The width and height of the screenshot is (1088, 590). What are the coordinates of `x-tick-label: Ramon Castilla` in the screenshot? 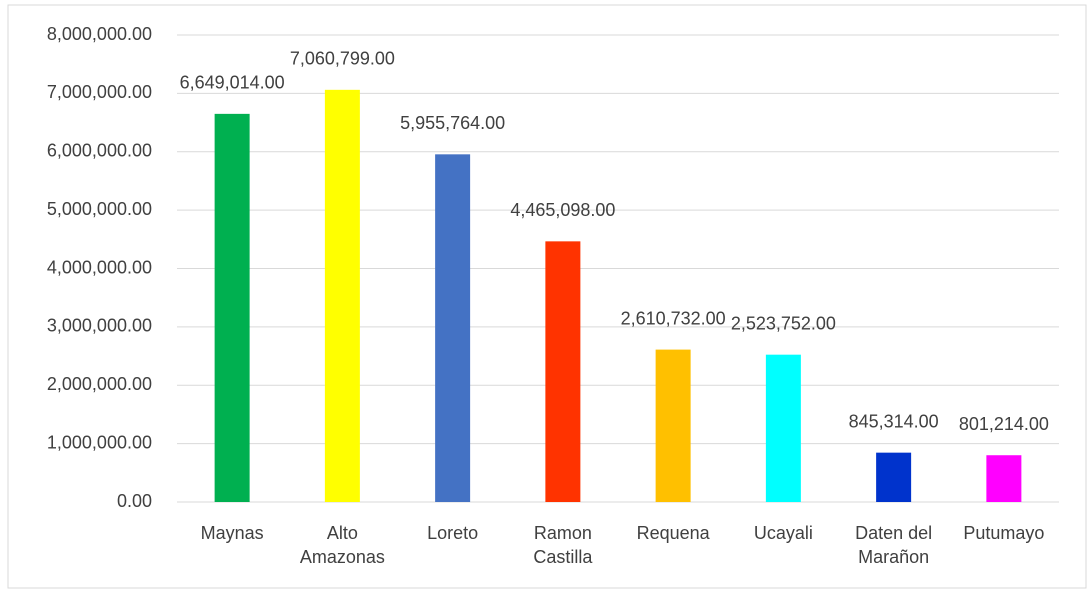 It's located at (563, 545).